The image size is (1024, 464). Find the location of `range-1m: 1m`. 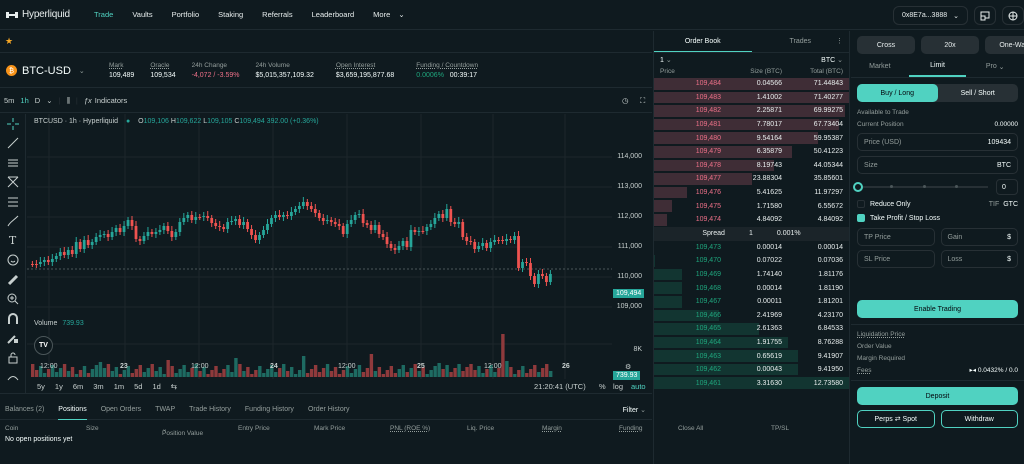

range-1m: 1m is located at coordinates (119, 386).